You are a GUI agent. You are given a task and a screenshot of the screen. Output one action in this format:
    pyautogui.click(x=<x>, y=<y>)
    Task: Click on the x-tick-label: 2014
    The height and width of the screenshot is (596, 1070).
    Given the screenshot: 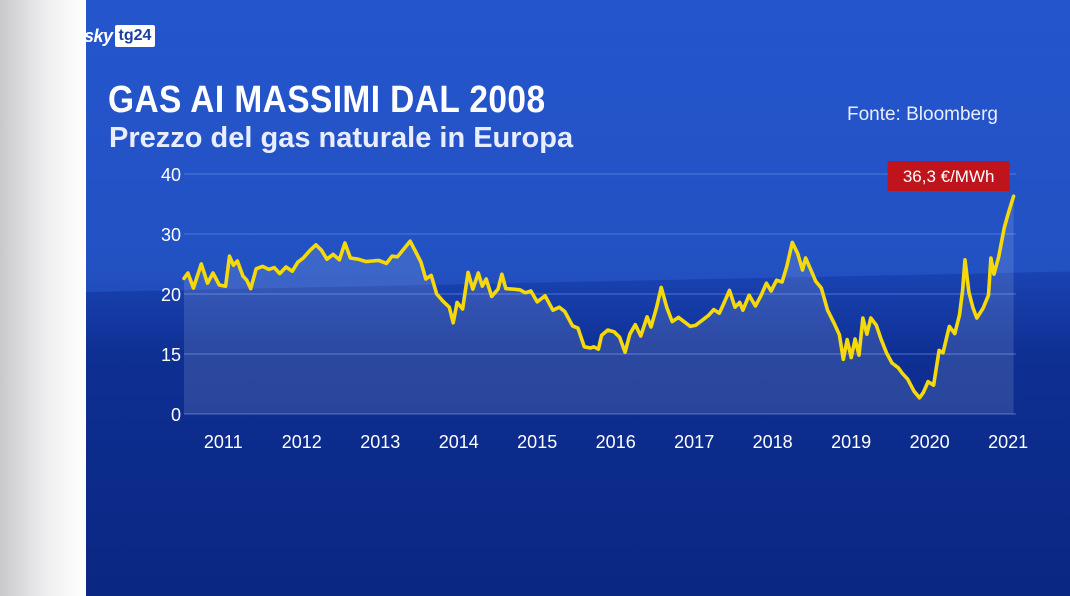 What is the action you would take?
    pyautogui.click(x=459, y=442)
    